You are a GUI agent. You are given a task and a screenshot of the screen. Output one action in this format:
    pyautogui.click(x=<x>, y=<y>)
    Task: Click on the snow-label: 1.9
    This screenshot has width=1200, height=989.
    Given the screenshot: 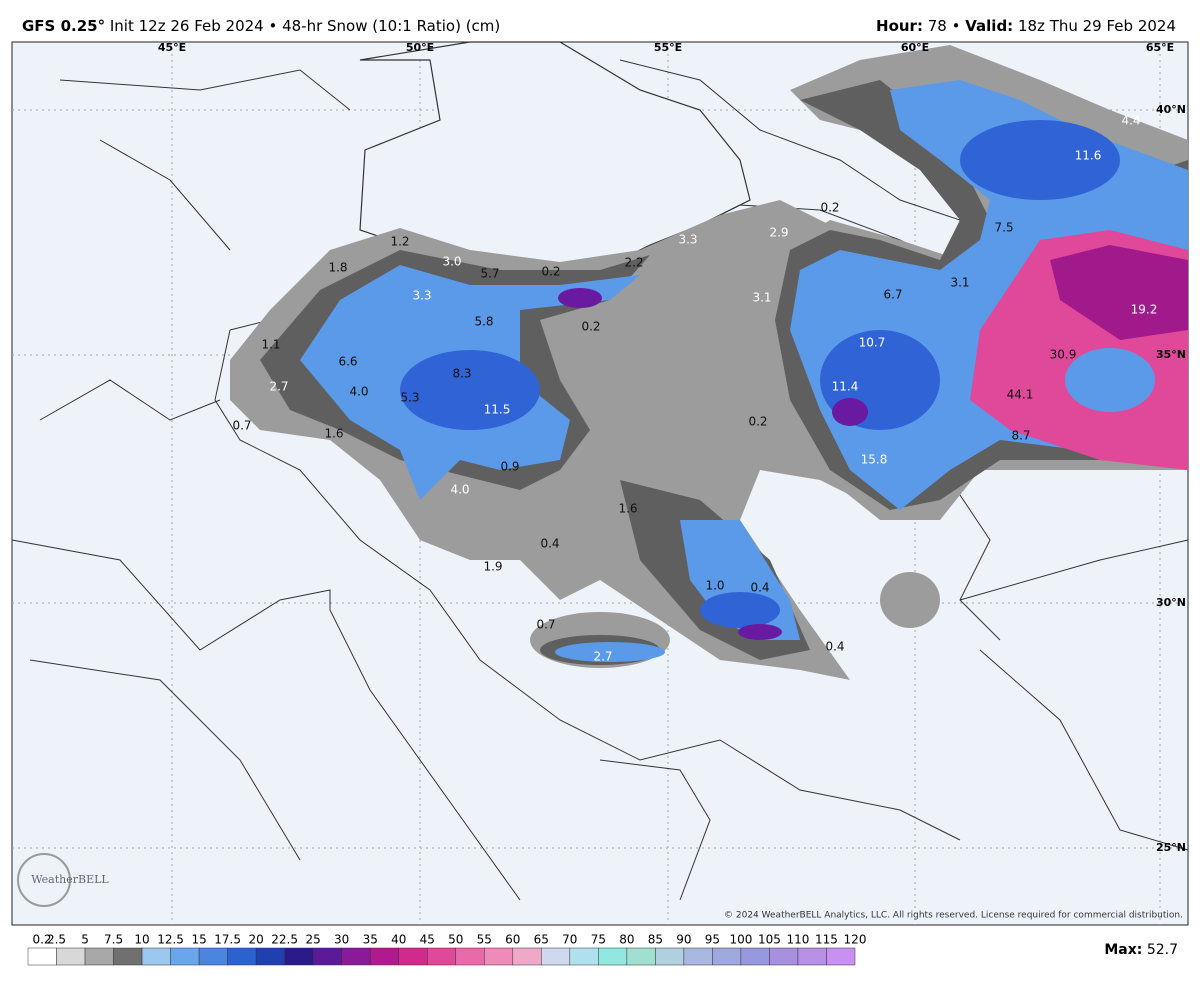 What is the action you would take?
    pyautogui.click(x=492, y=567)
    